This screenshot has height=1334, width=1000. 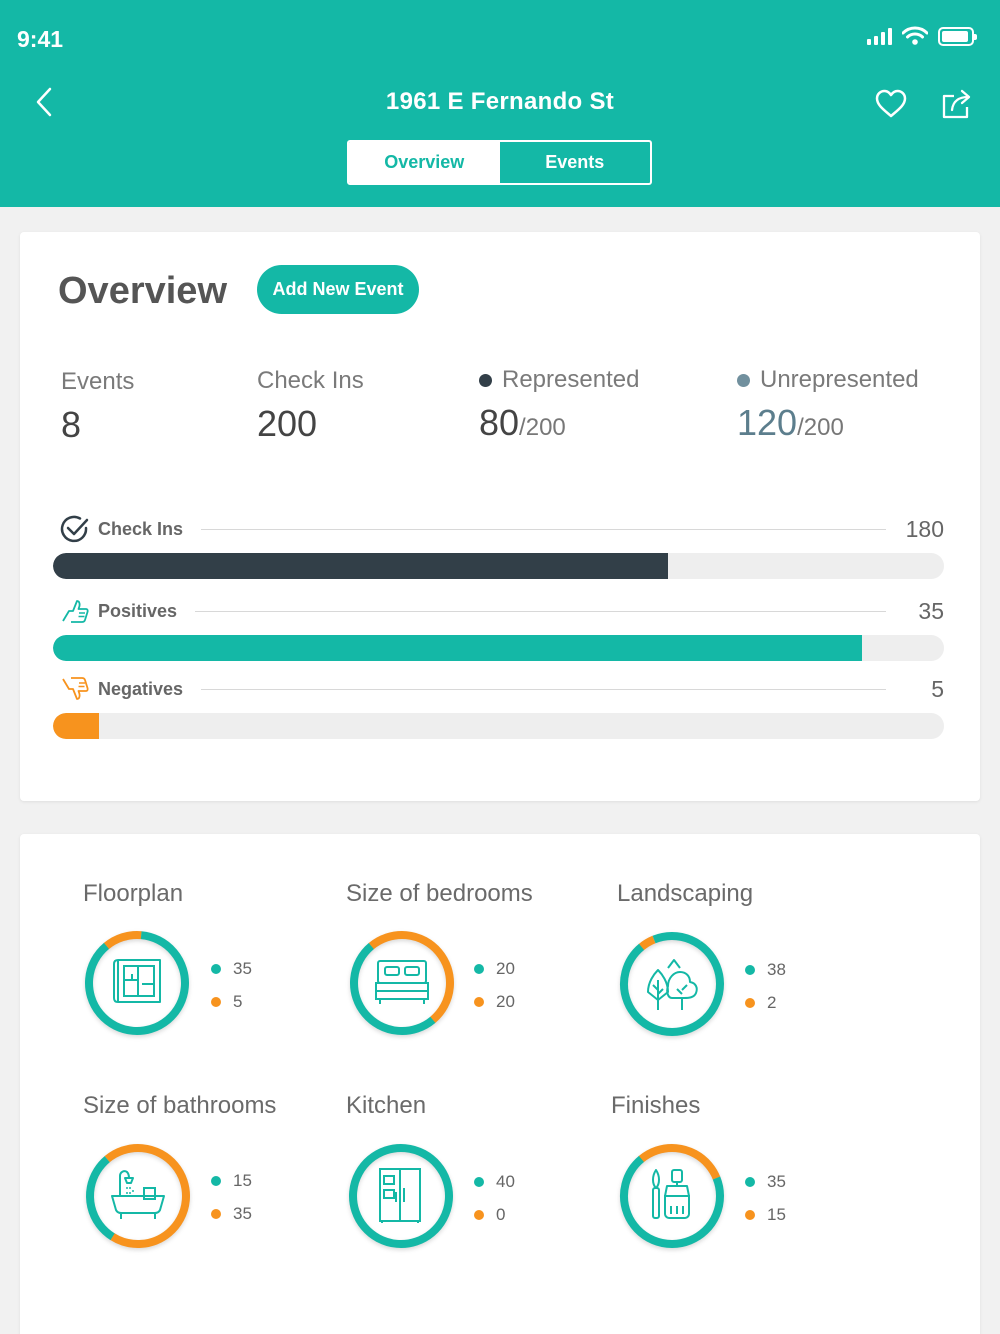 I want to click on stat-number: 80, so click(x=499, y=422).